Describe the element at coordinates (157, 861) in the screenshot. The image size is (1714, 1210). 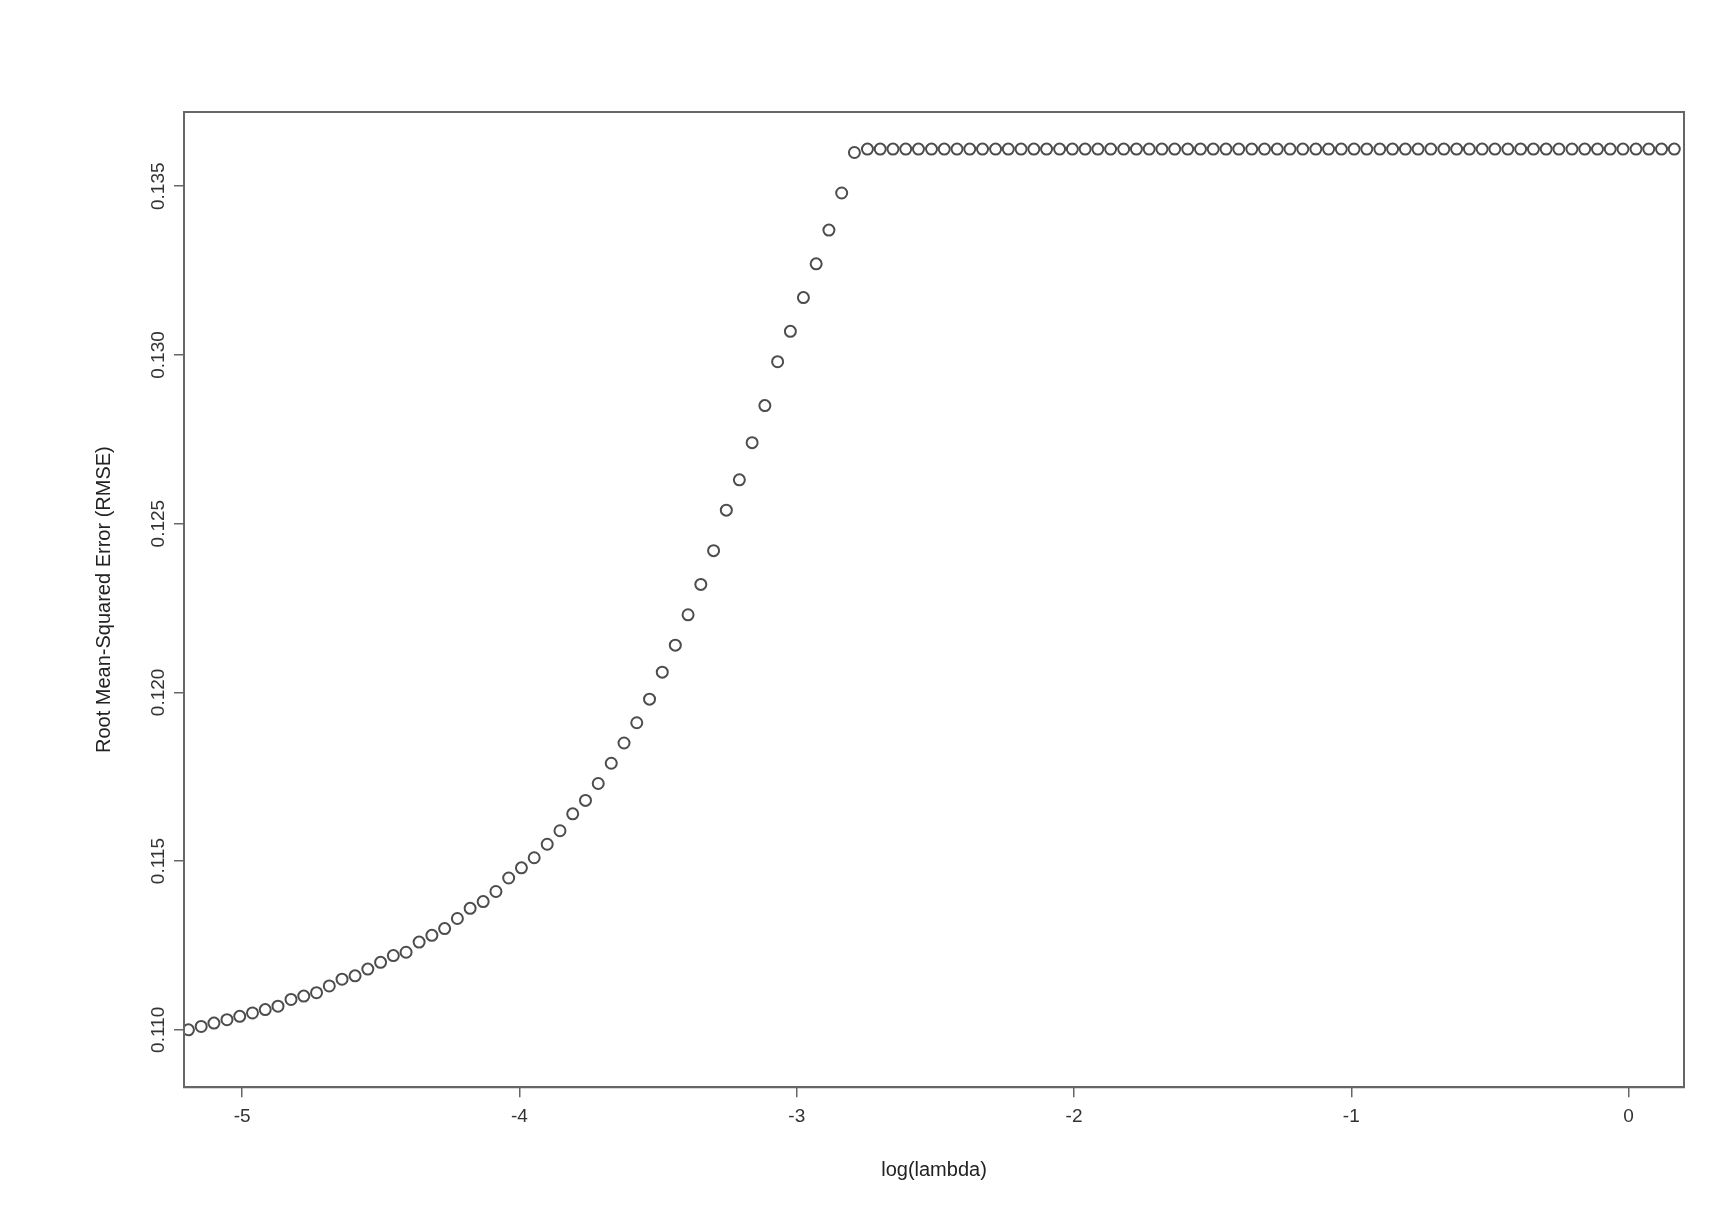
I see `y-tick-label: 0.115` at that location.